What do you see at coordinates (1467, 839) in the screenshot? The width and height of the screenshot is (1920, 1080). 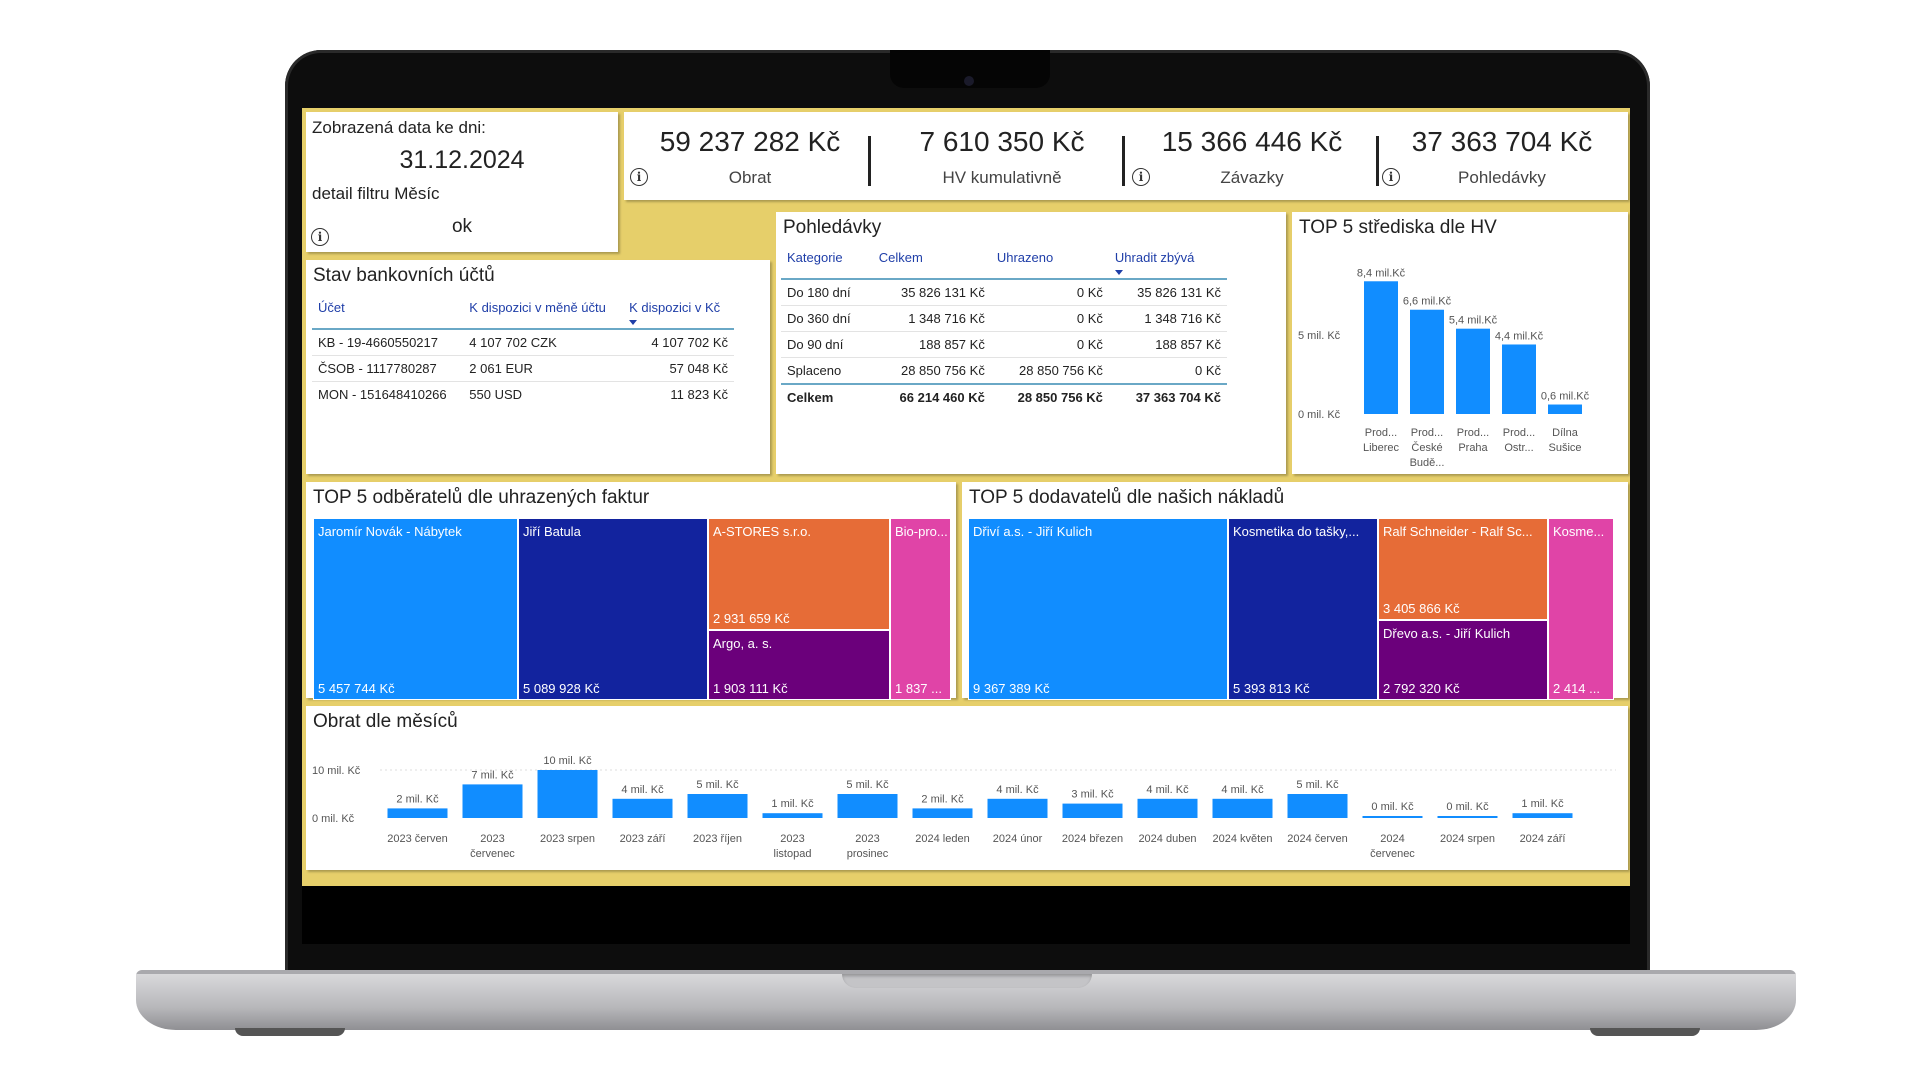 I see `x-tick-label: 2024 srpen` at bounding box center [1467, 839].